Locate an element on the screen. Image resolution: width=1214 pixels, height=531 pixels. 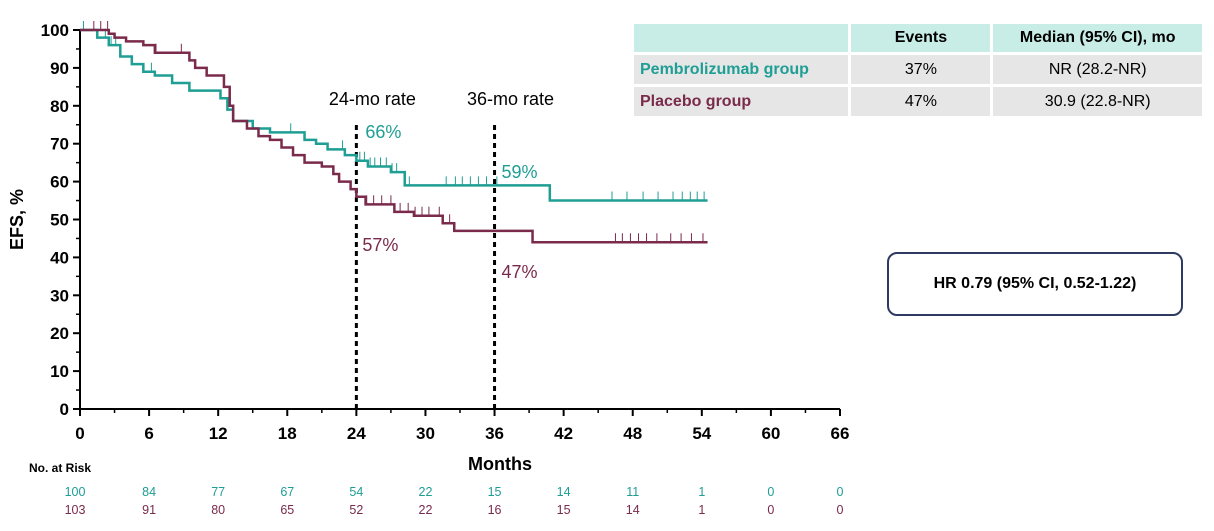
summary-median-placebo: 30.9 (22.8-NR) is located at coordinates (1097, 101).